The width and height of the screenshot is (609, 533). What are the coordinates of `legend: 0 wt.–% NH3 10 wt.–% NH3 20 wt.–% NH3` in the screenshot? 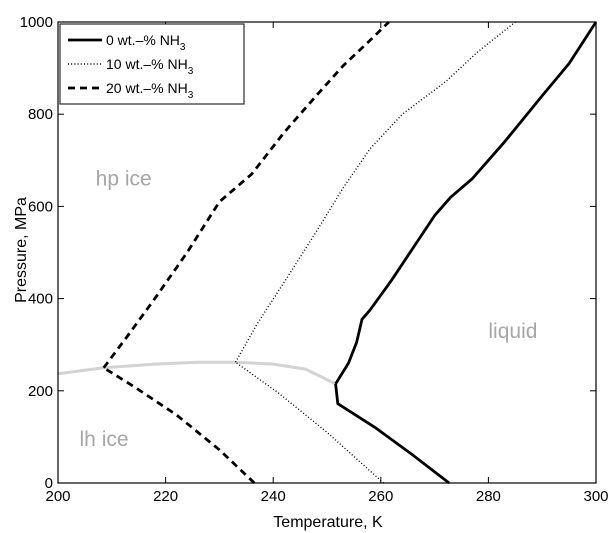 It's located at (152, 64).